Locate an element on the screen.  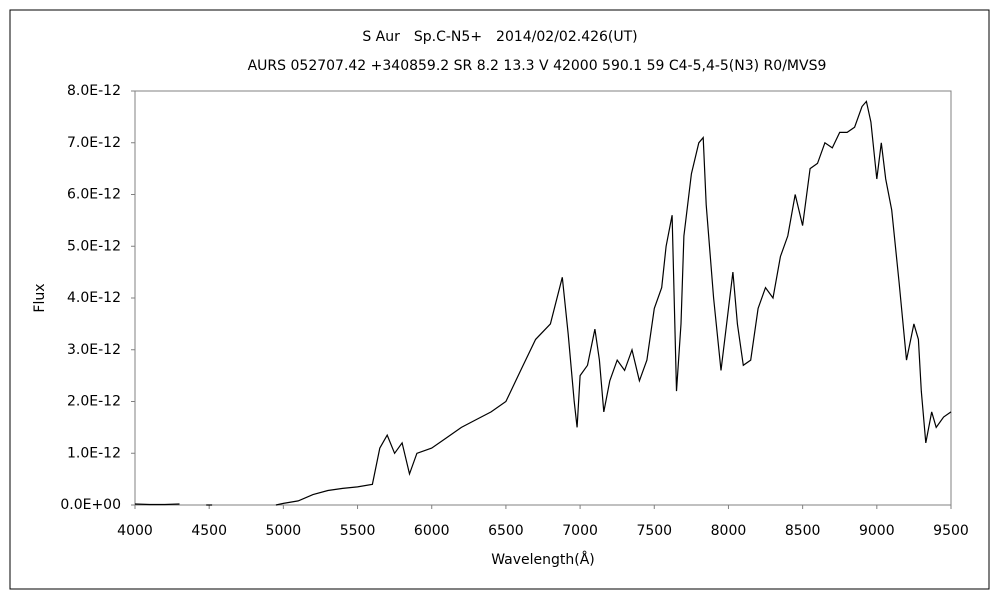
y-tick-label: 5.0E-12 is located at coordinates (94, 246).